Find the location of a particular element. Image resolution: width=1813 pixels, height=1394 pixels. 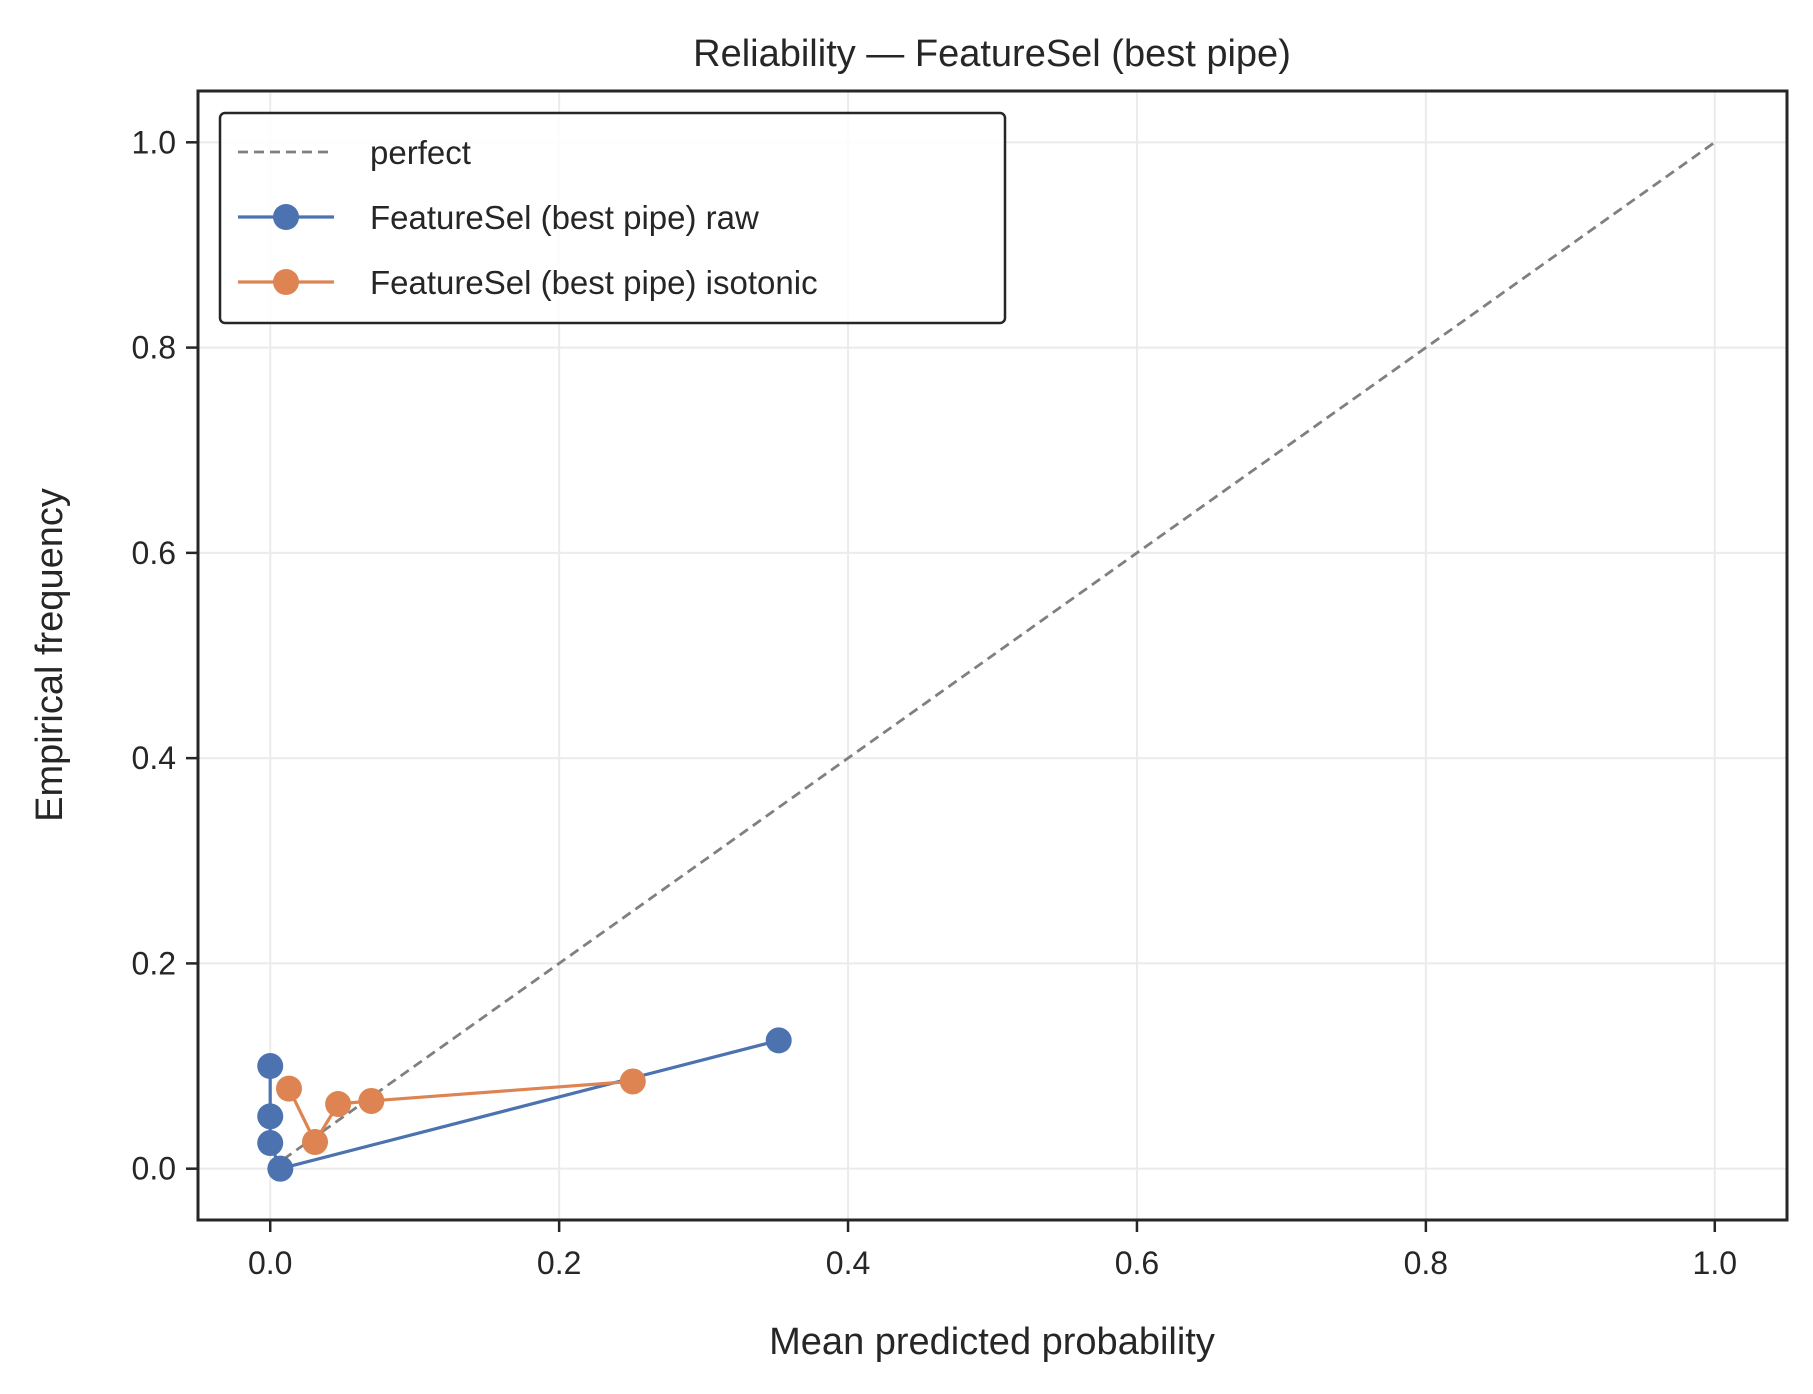

legend-item: FeatureSel (best pipe) raw is located at coordinates (498, 217).